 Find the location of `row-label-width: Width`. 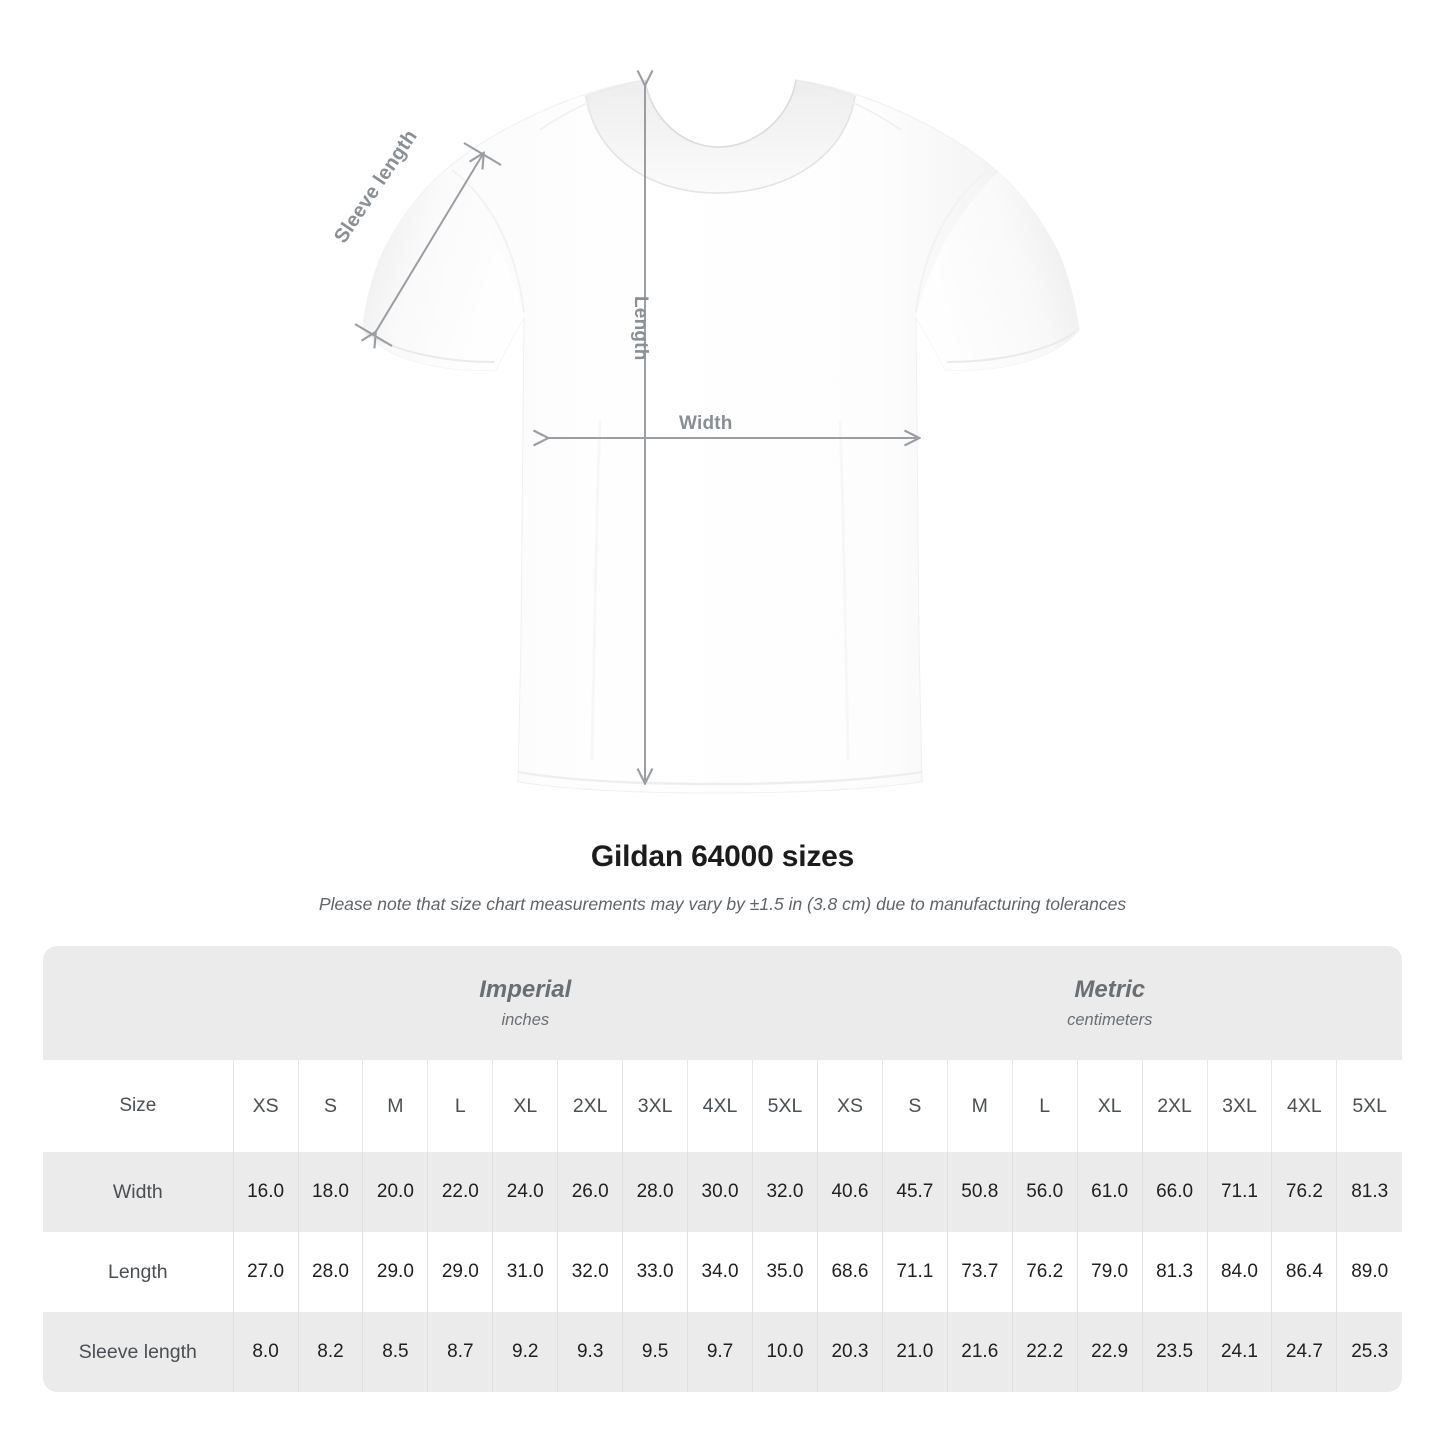

row-label-width: Width is located at coordinates (138, 1192).